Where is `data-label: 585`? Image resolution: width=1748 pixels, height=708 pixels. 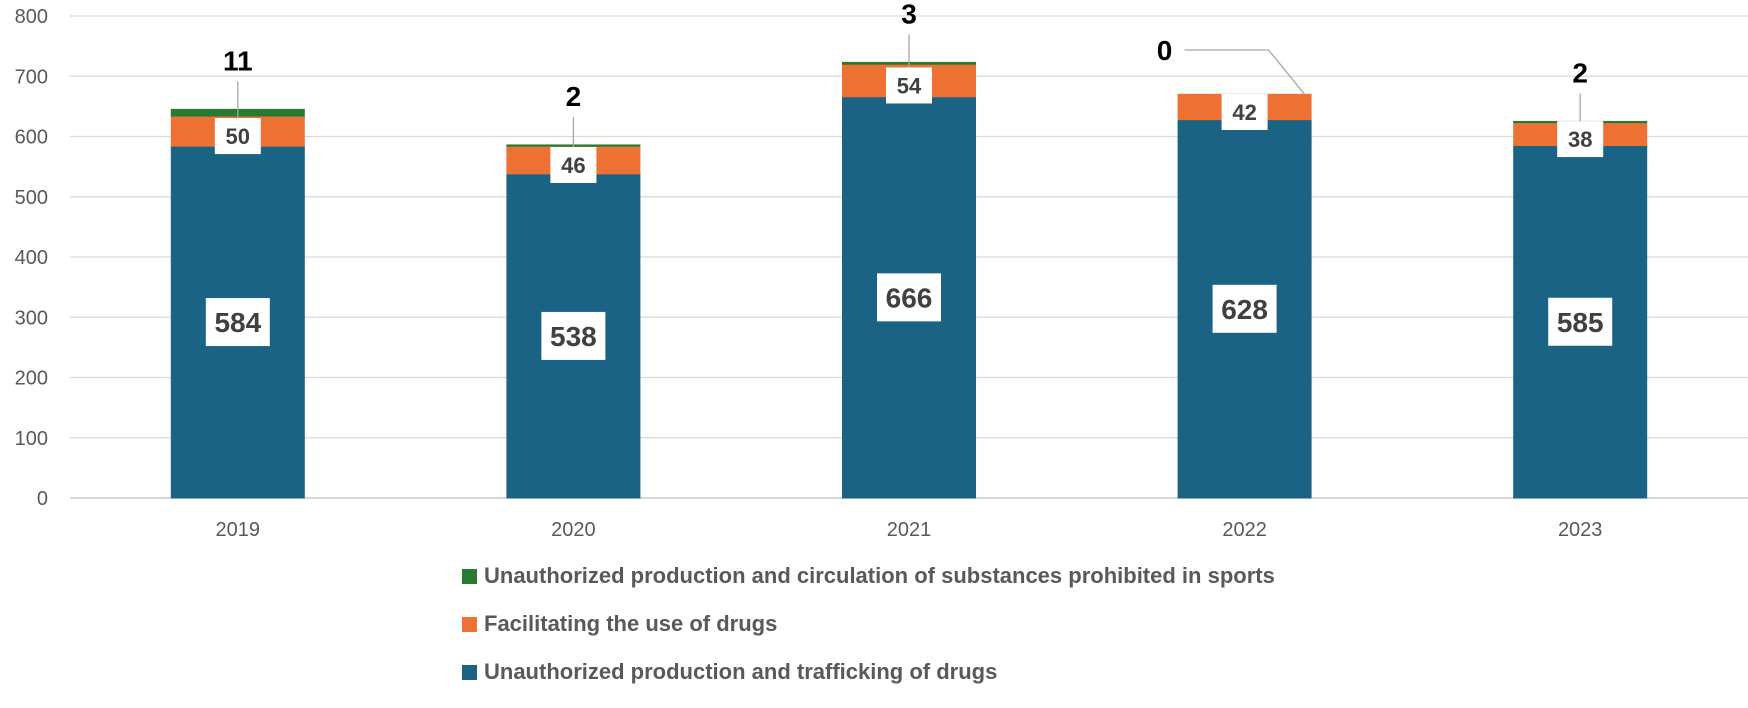
data-label: 585 is located at coordinates (1580, 322).